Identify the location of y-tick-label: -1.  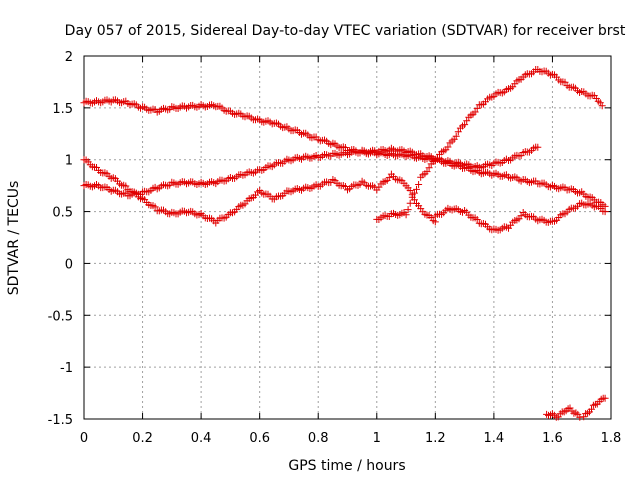
(66, 368).